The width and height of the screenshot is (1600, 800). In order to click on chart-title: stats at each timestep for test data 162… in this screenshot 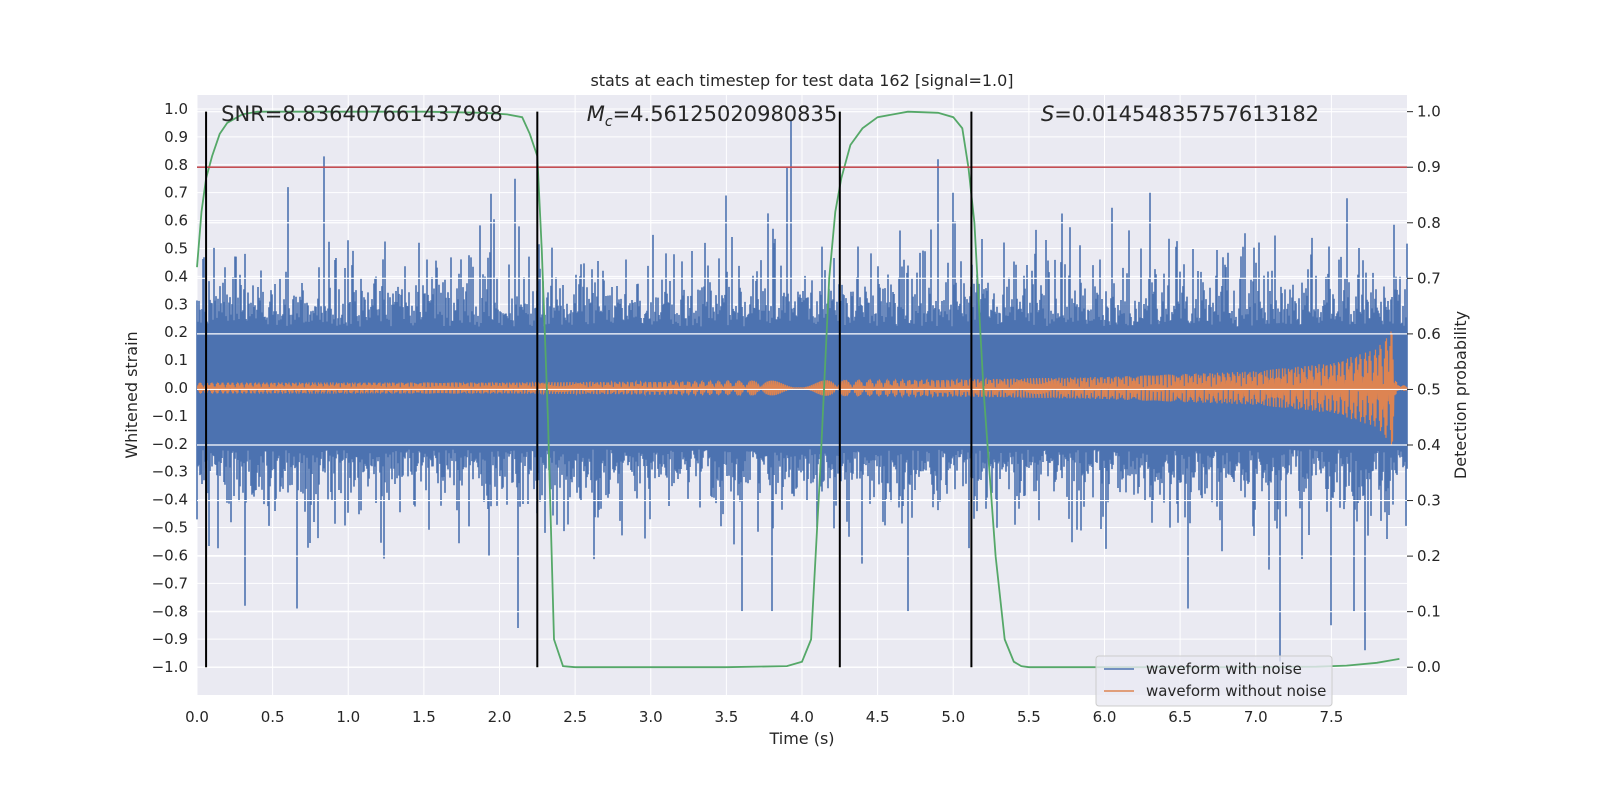, I will do `click(801, 80)`.